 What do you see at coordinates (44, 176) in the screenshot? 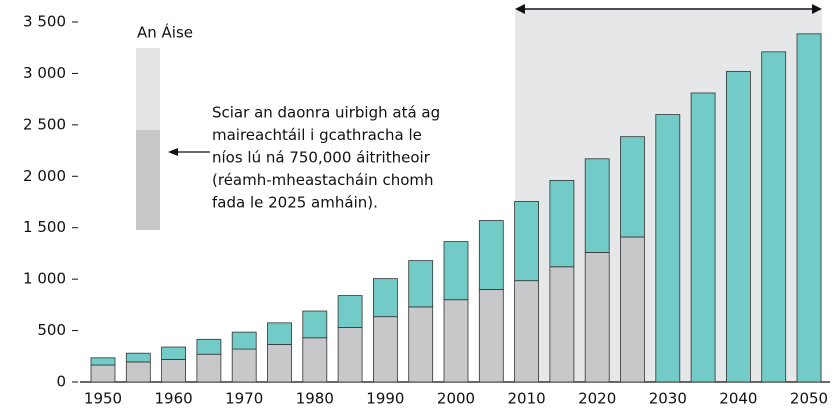
I see `y-tick-label: 2 000` at bounding box center [44, 176].